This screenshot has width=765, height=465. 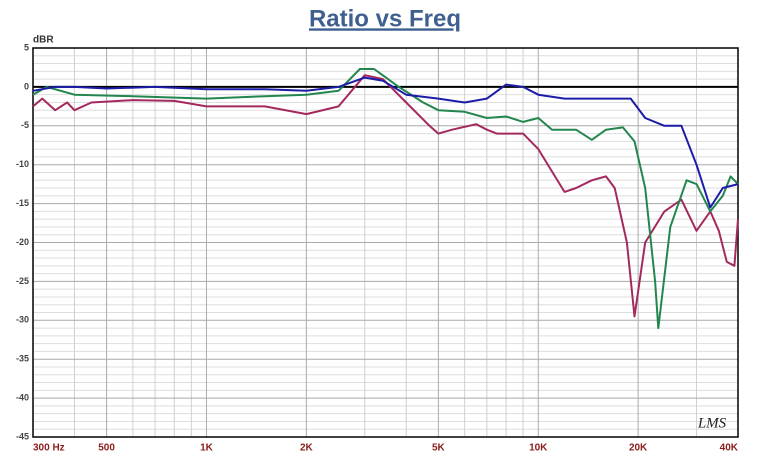 What do you see at coordinates (26, 47) in the screenshot?
I see `y-tick-label: 5` at bounding box center [26, 47].